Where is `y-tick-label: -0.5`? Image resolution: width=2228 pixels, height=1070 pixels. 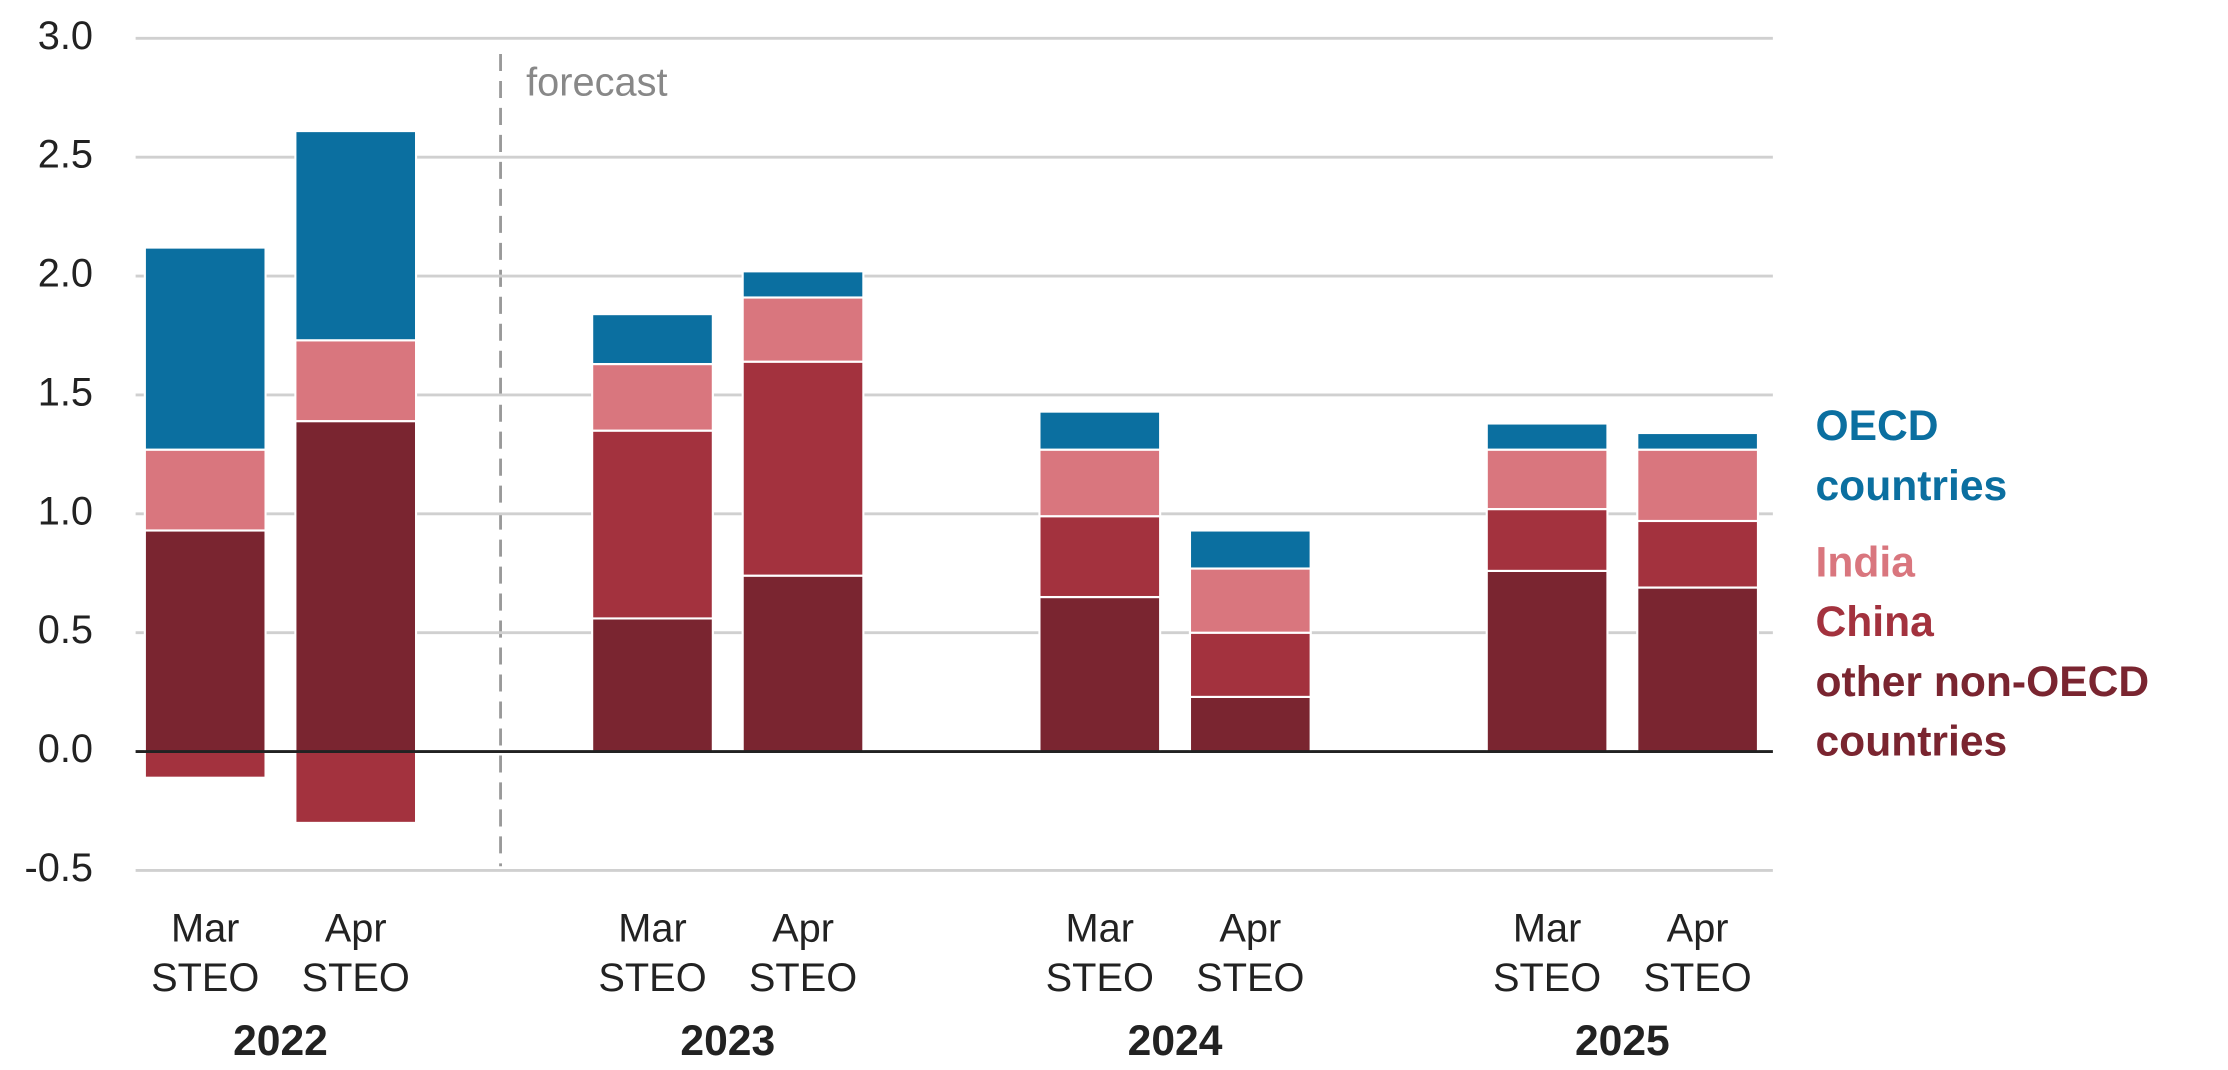 y-tick-label: -0.5 is located at coordinates (59, 868).